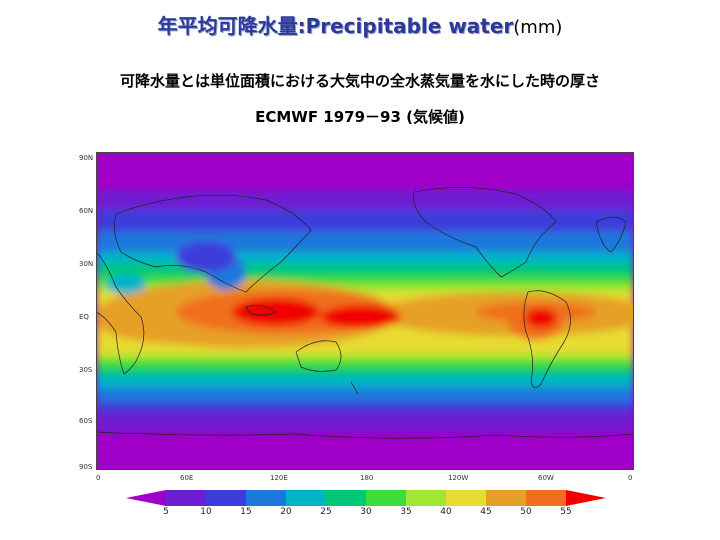 This screenshot has height=540, width=720. Describe the element at coordinates (538, 27) in the screenshot. I see `title-unit: (mm)` at that location.